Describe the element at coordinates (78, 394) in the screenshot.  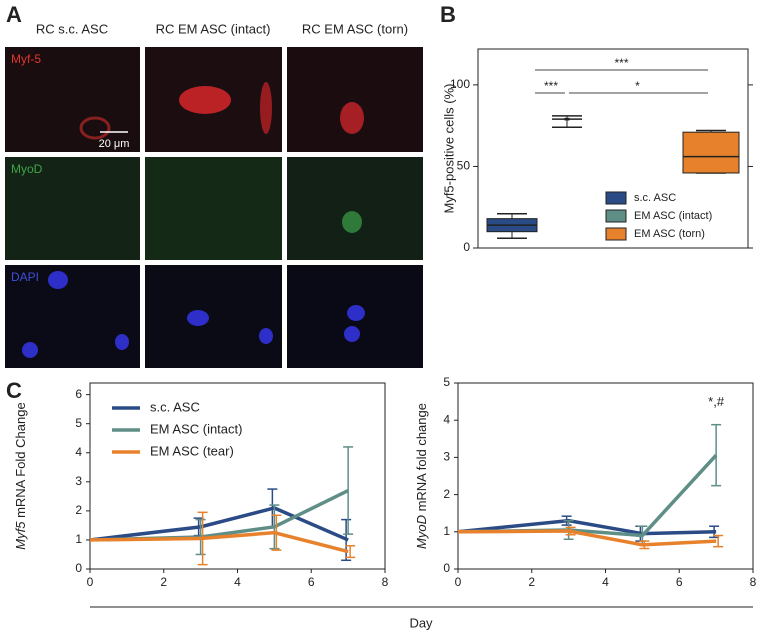
I see `y-tick-label: 6` at that location.